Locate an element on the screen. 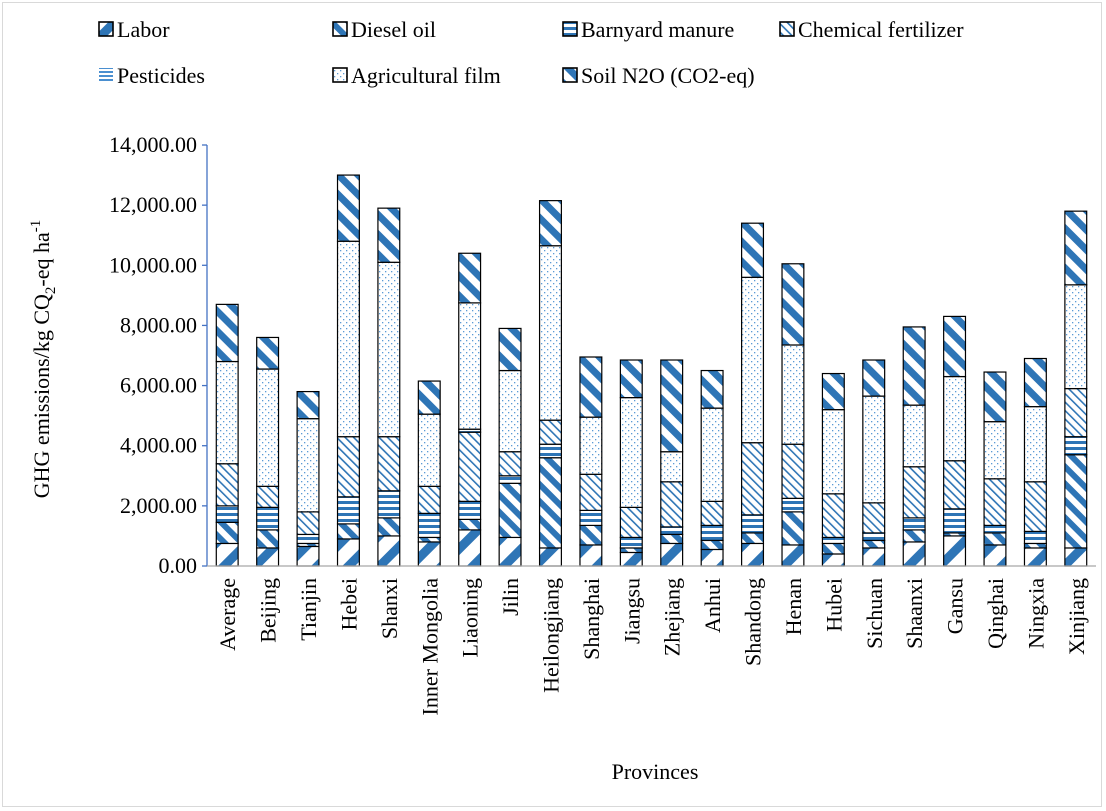  bar-segment-gansu-soil-n2o-co2-eq is located at coordinates (955, 346).